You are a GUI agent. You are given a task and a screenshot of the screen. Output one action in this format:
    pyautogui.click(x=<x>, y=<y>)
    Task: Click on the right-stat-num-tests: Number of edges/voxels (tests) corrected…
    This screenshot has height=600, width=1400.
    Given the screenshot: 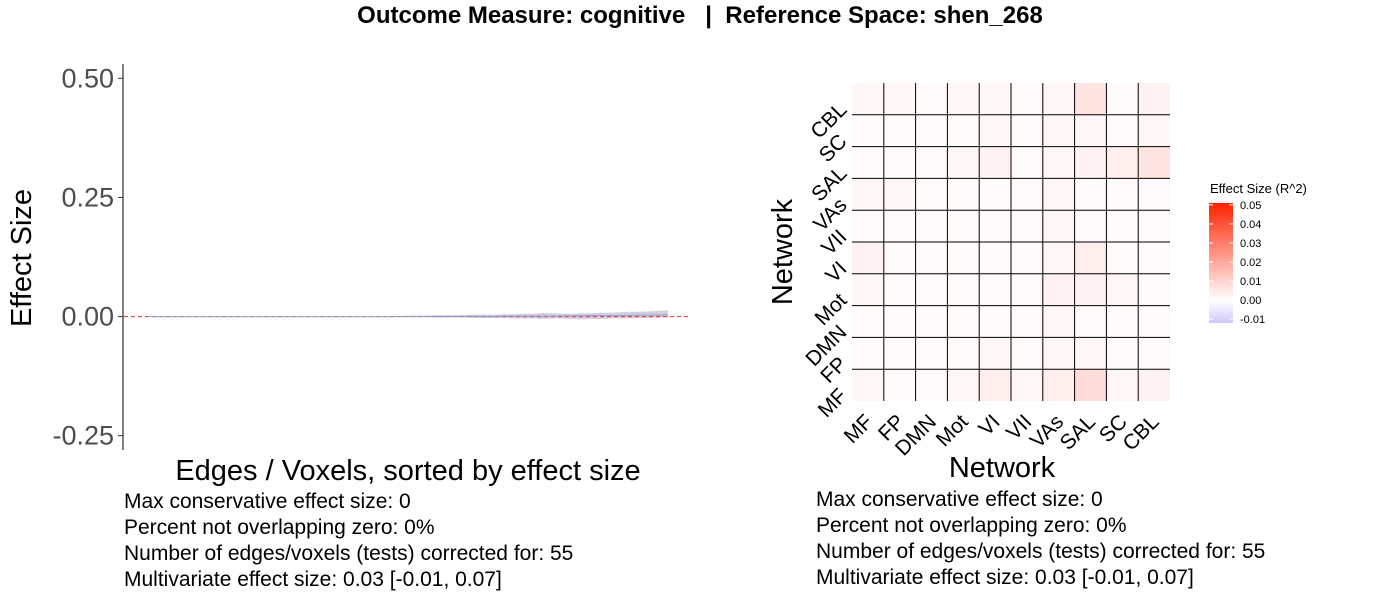 What is the action you would take?
    pyautogui.click(x=1041, y=551)
    